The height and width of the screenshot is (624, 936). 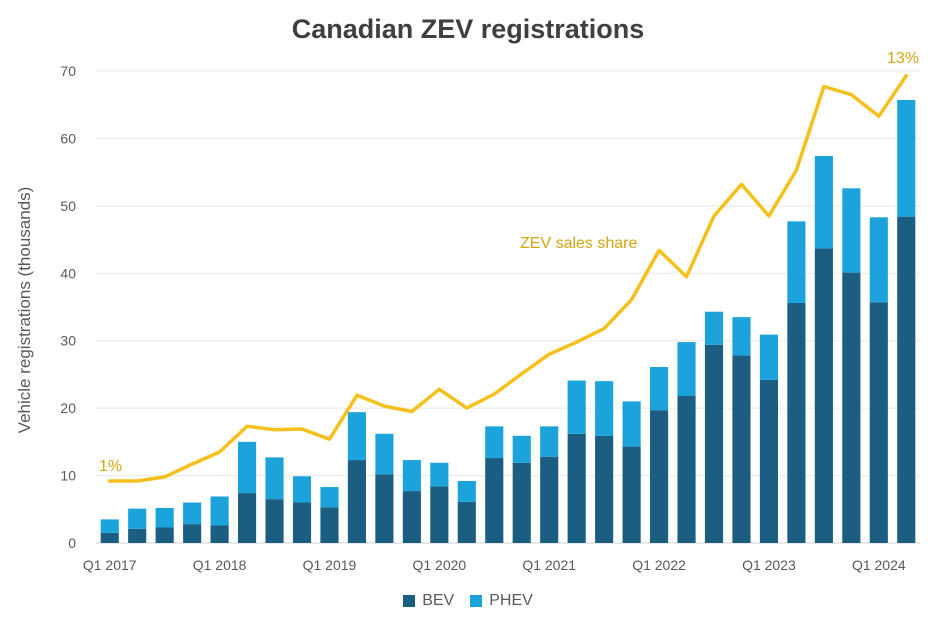 I want to click on bar-phev-q2-2020, so click(x=466, y=491).